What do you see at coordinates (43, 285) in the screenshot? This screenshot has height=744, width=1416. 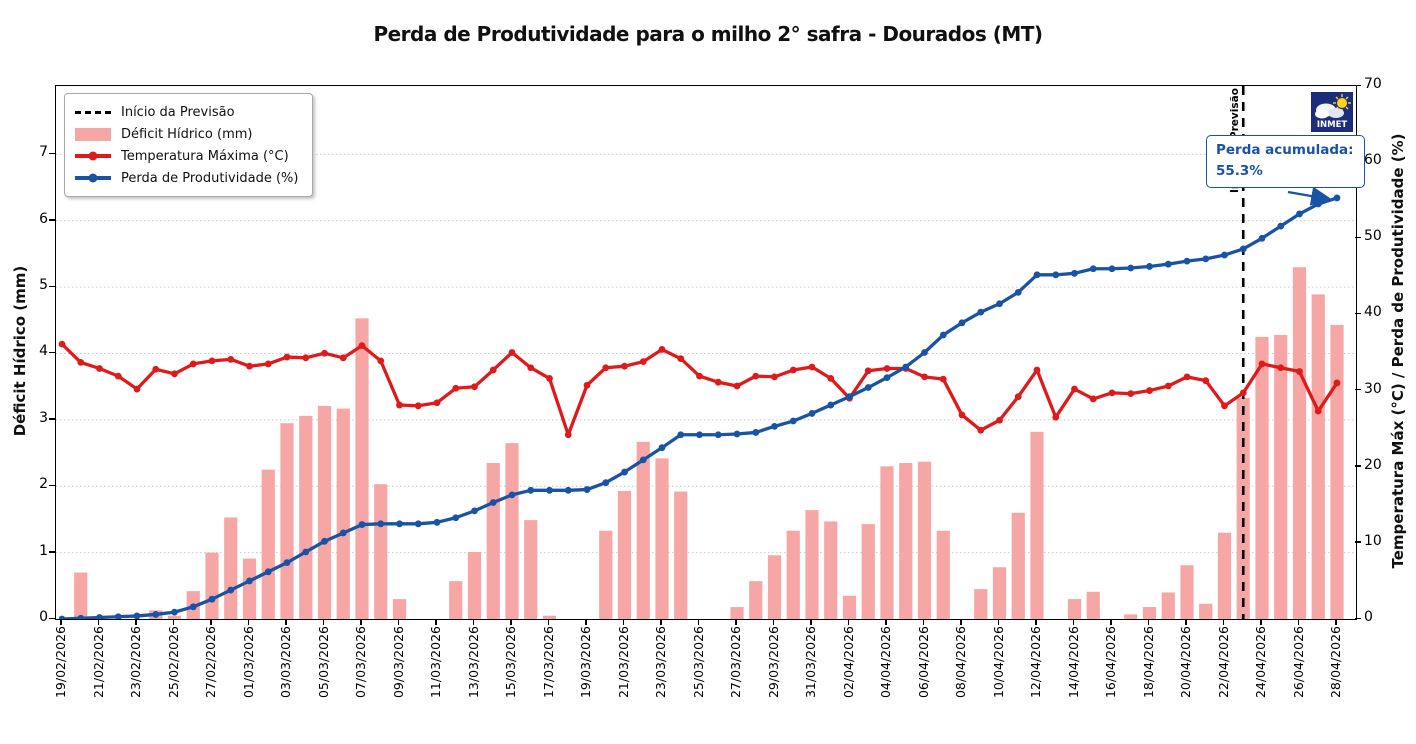 I see `y-axis-left-tick-label: 5` at bounding box center [43, 285].